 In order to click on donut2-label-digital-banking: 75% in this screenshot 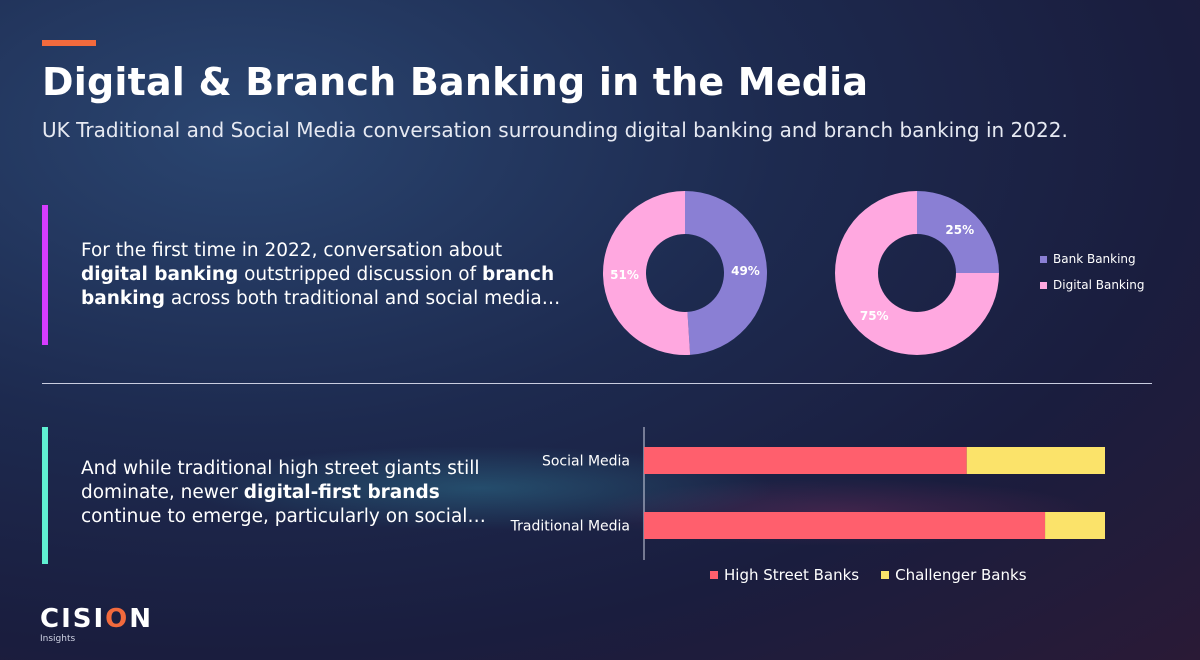, I will do `click(874, 316)`.